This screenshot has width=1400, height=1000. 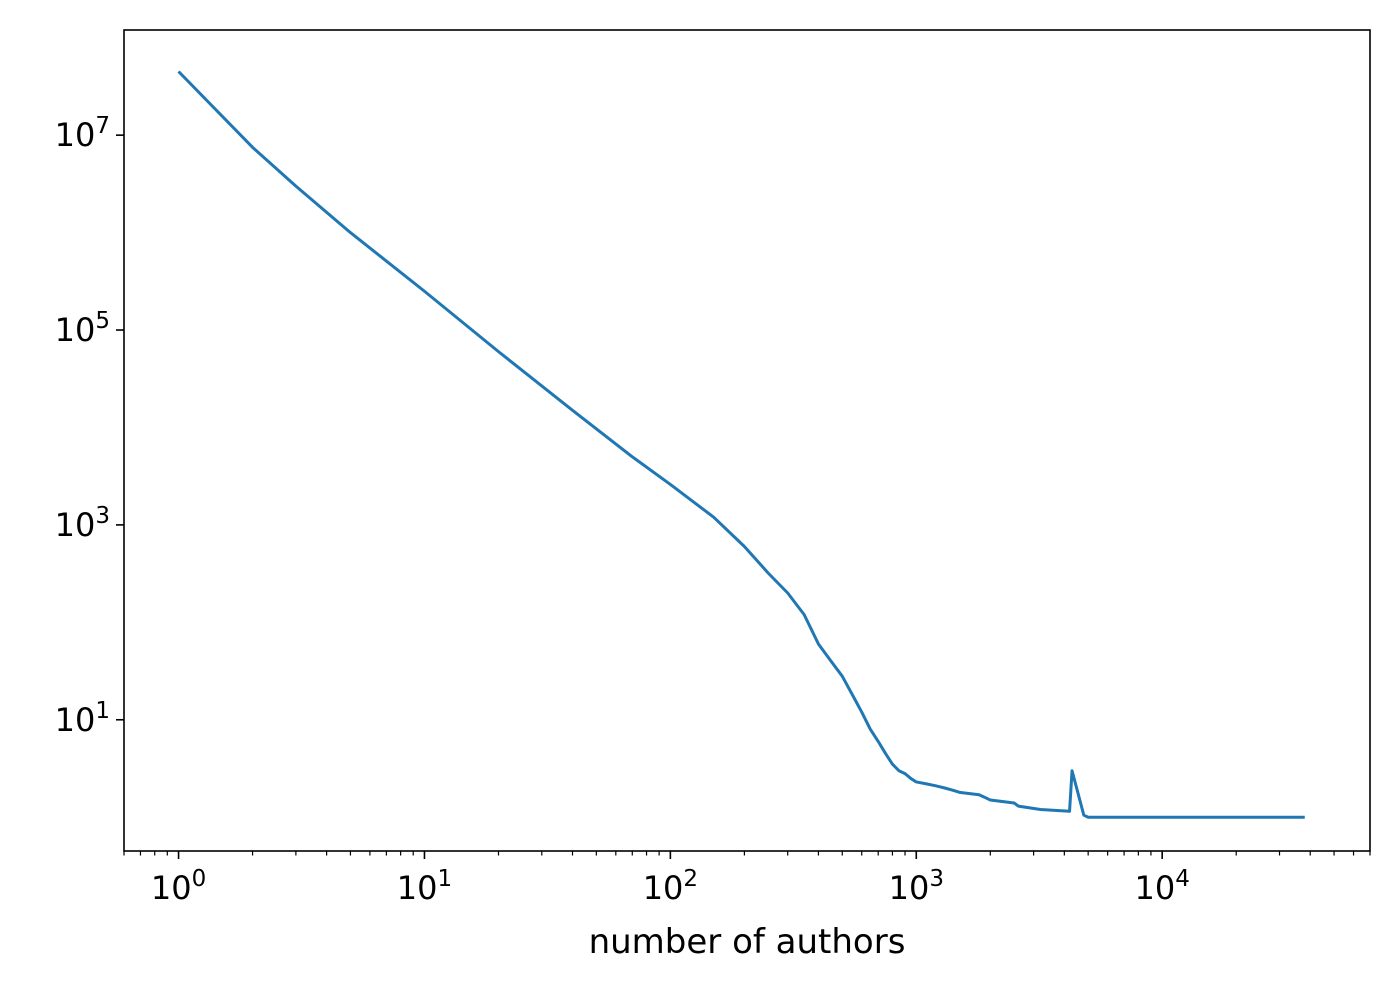 I want to click on x-tick-label: 100, so click(x=178, y=886).